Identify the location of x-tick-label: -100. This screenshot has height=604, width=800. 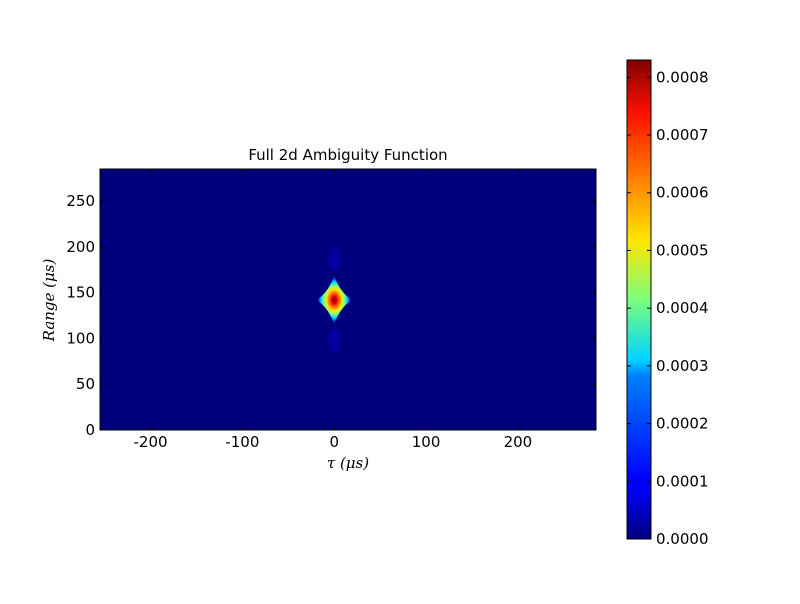
(242, 442).